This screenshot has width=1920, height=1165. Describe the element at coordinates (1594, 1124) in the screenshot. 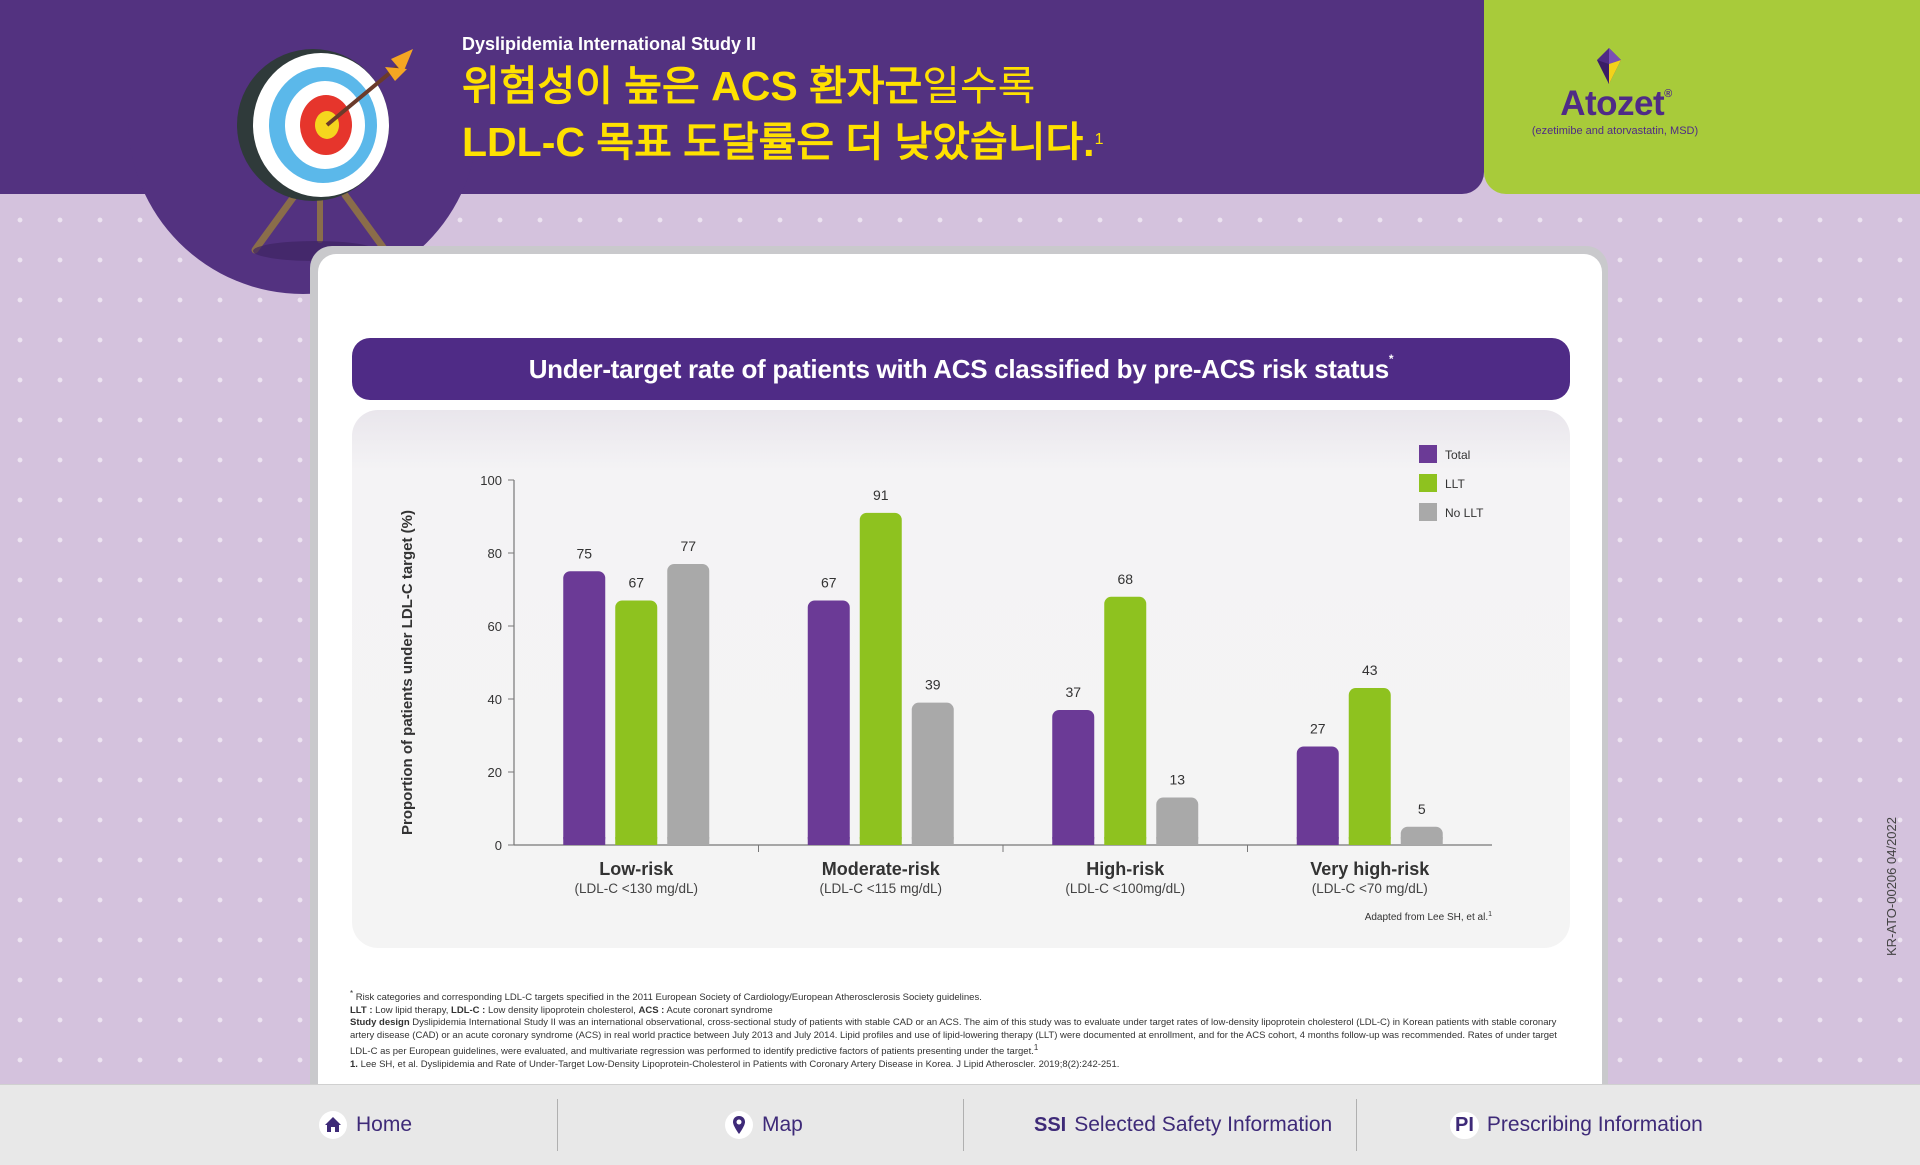

I see `nav-pi-label: Prescribing Information` at that location.